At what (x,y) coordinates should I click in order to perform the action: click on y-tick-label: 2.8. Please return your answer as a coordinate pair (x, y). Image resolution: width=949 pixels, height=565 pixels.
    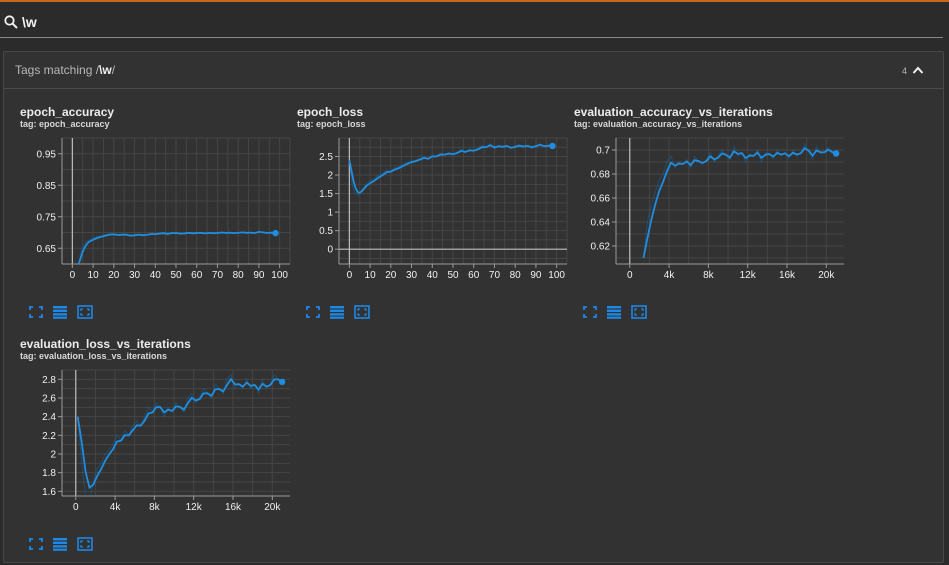
    Looking at the image, I should click on (49, 380).